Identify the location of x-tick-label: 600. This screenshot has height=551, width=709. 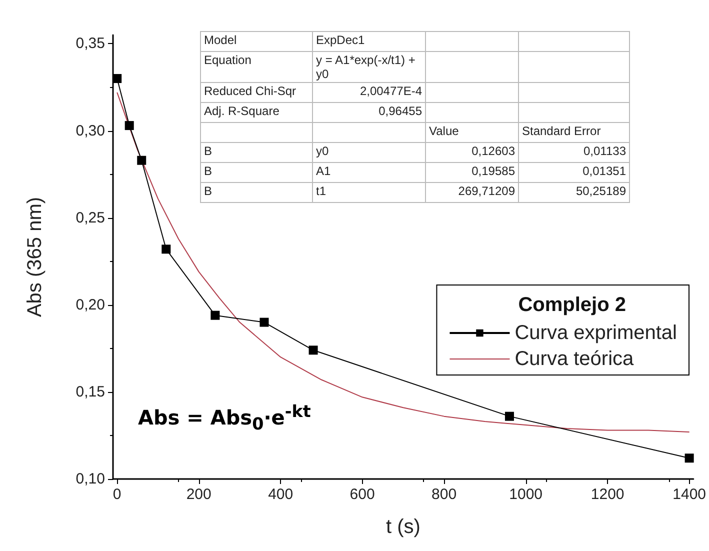
(362, 494).